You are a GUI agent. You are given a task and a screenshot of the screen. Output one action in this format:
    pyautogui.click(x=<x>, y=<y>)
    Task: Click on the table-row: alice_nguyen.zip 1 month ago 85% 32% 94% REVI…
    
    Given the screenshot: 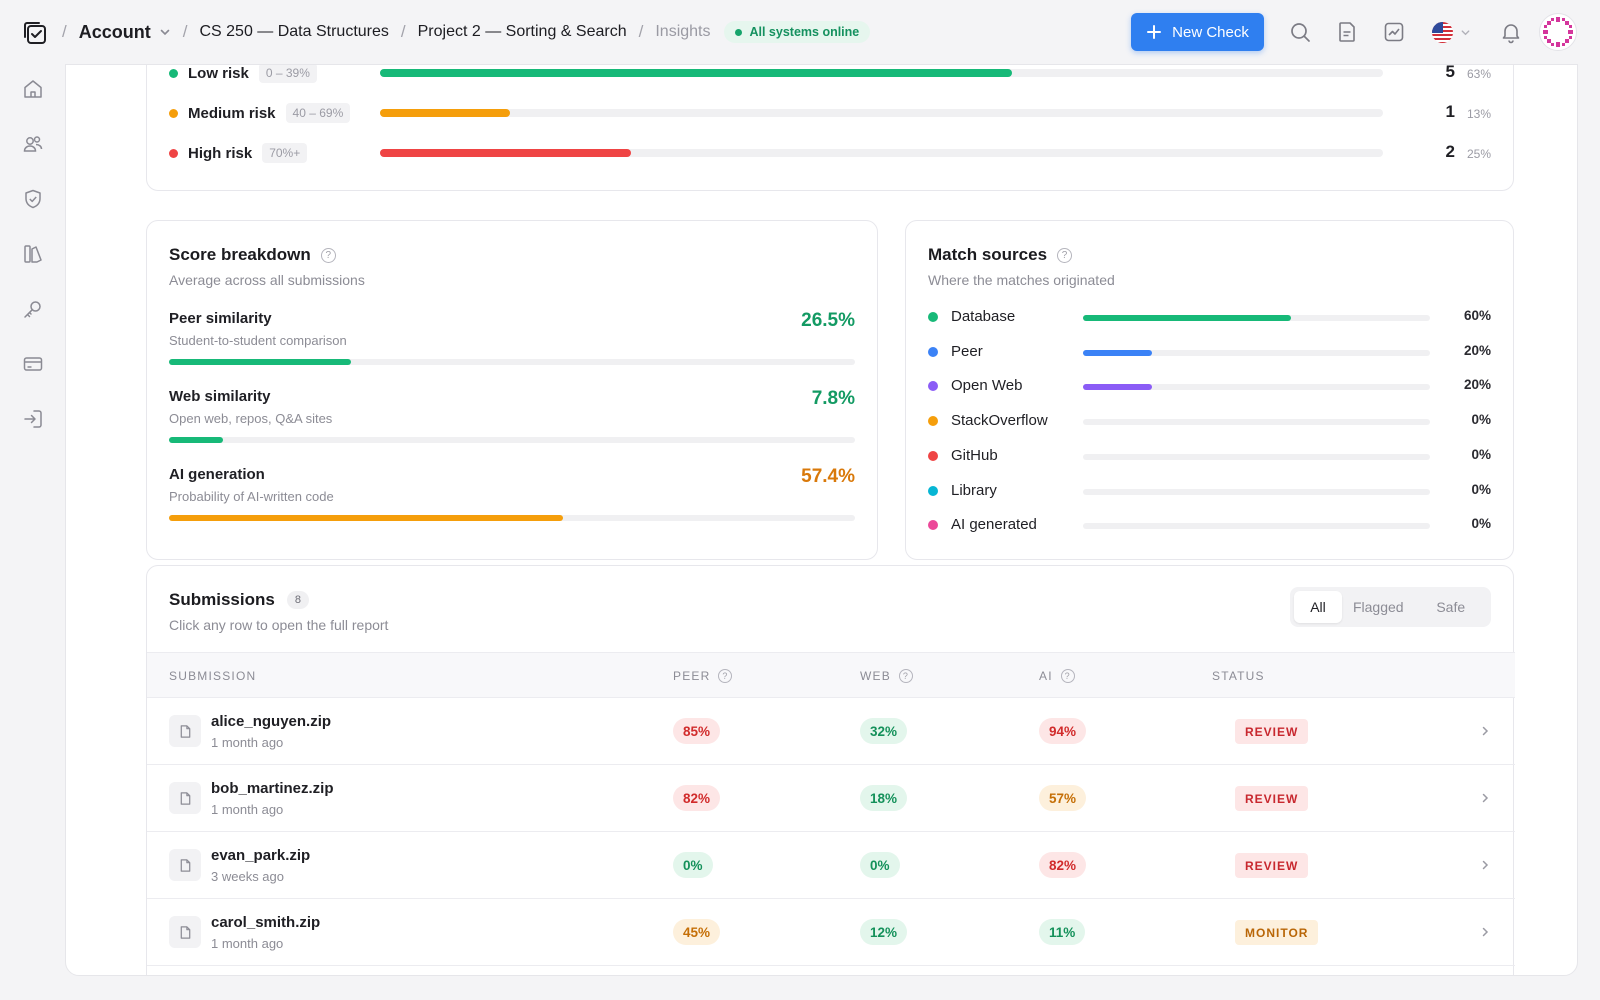 What is the action you would take?
    pyautogui.click(x=831, y=731)
    